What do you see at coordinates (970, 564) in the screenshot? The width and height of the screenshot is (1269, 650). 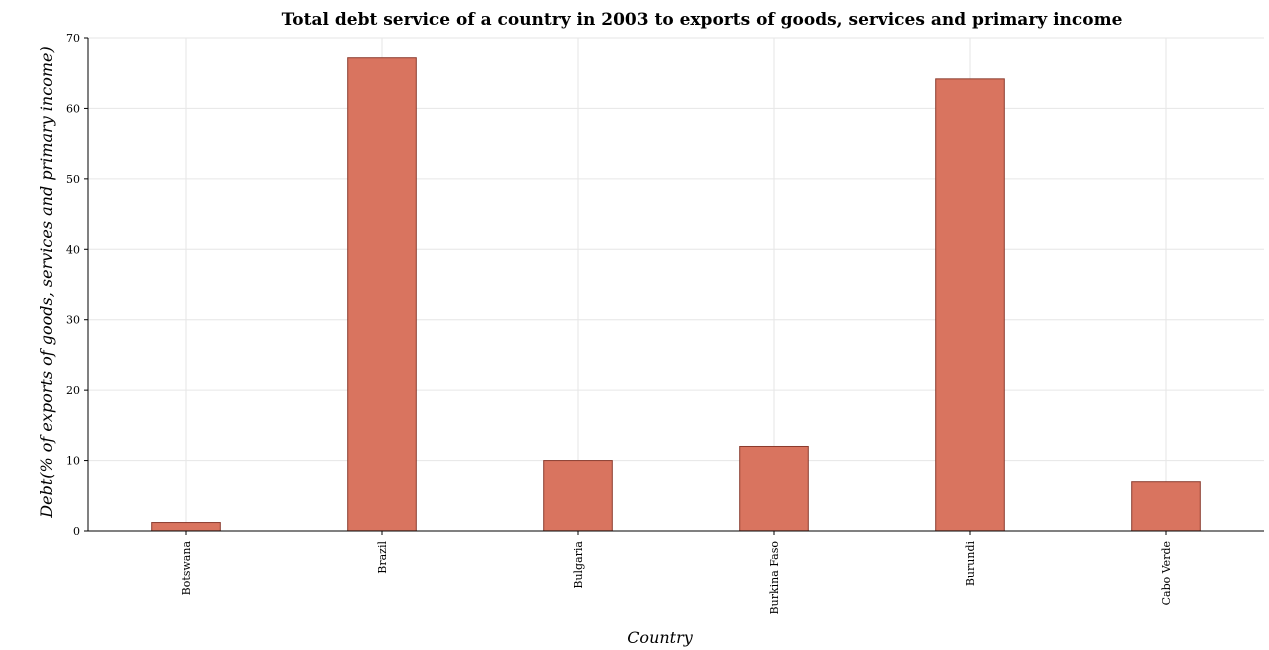 I see `x-tick-label: Burundi` at bounding box center [970, 564].